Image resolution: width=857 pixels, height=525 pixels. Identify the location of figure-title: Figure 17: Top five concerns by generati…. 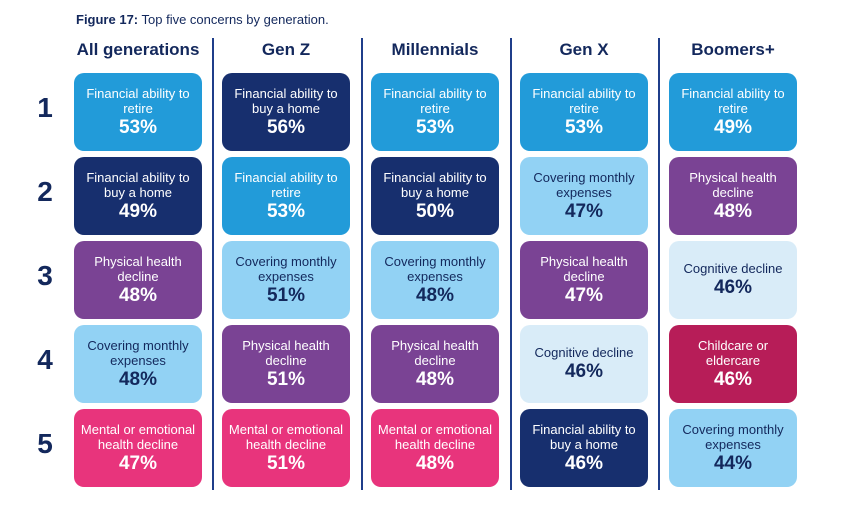
(202, 19).